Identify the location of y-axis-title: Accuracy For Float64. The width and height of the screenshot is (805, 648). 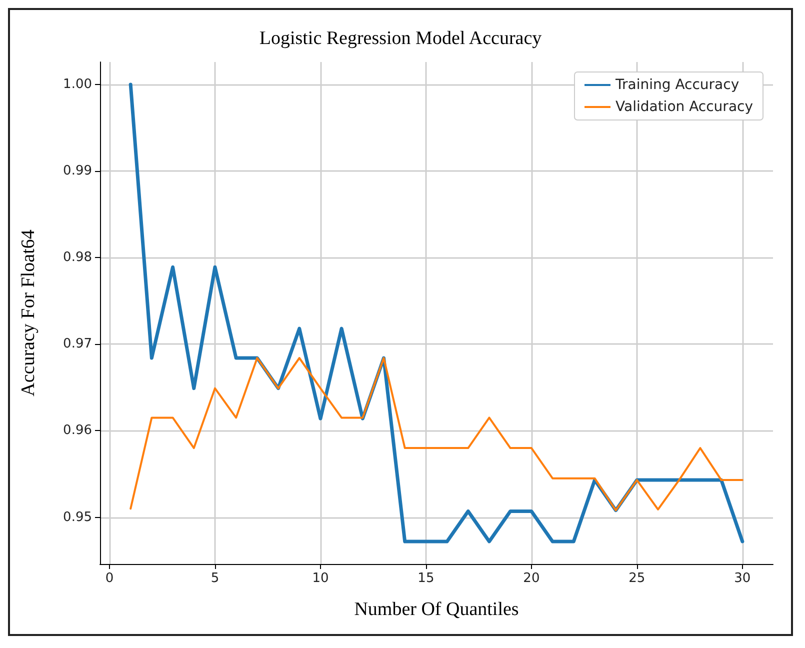
(28, 312).